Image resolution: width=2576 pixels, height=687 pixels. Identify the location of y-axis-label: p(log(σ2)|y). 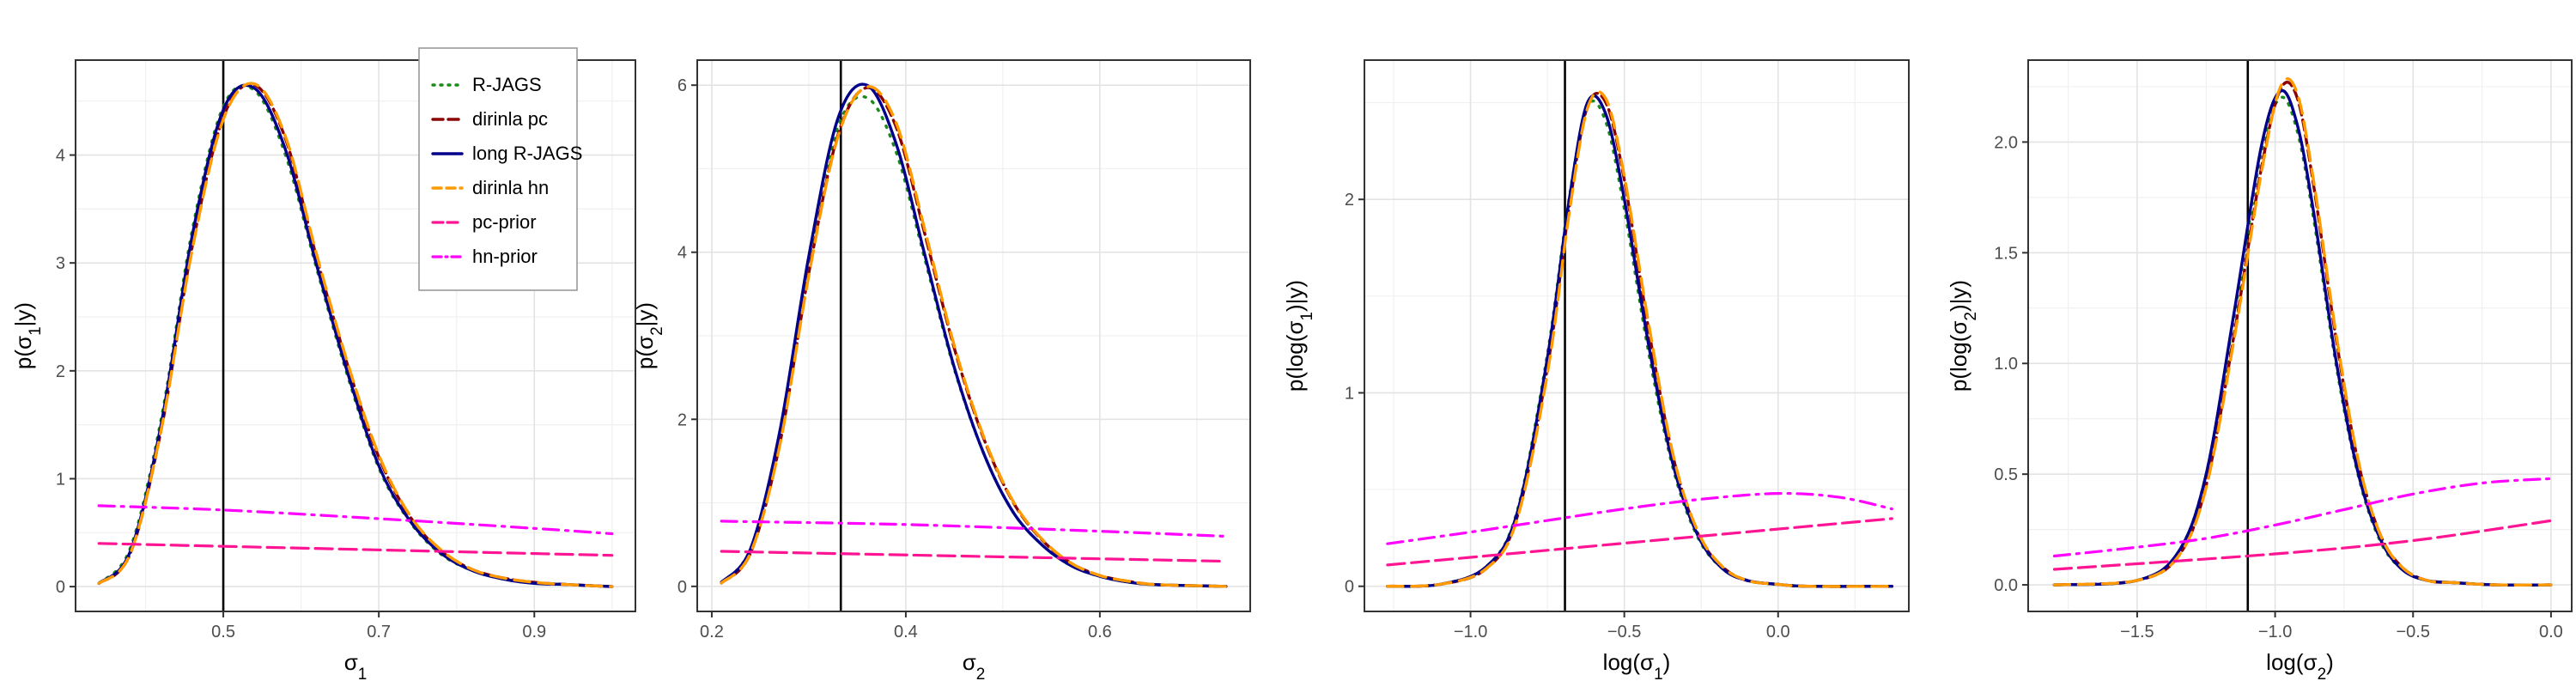
(1963, 336).